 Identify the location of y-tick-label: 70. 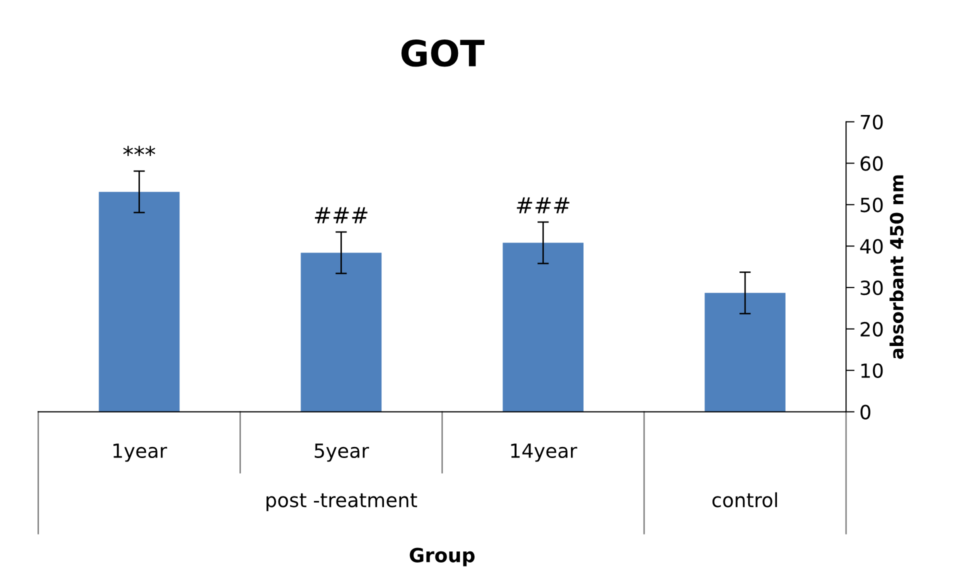
(871, 122).